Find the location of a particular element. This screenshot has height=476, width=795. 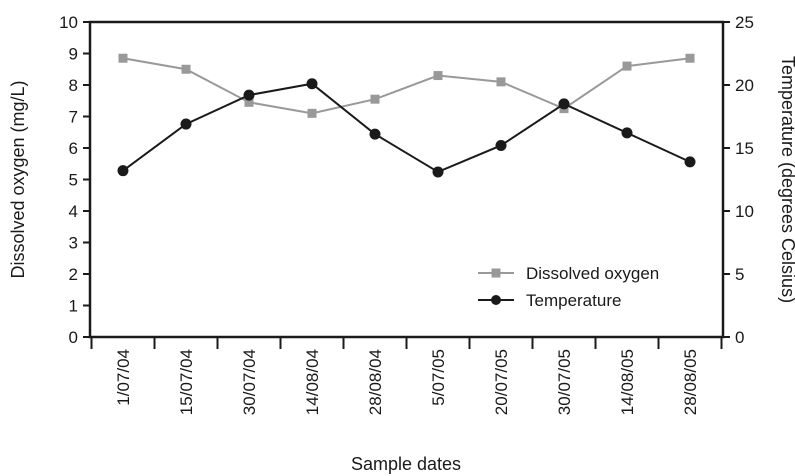

right-axis-title: Temperature (degrees Celsius) is located at coordinates (786, 179).